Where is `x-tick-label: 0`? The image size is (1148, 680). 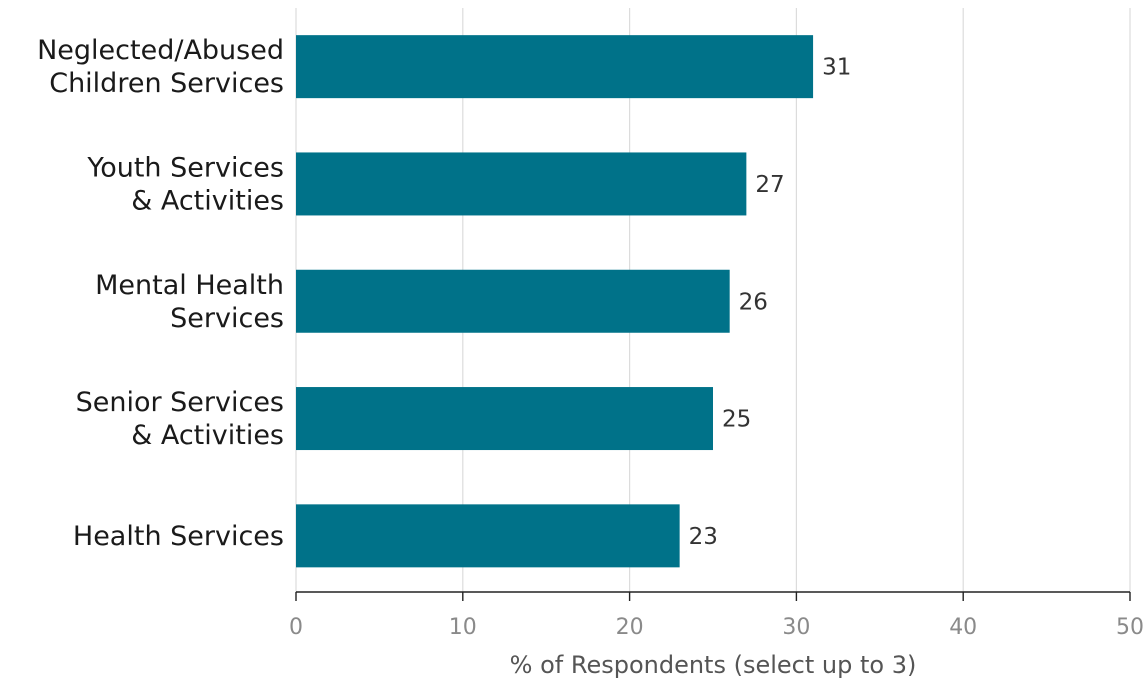
x-tick-label: 0 is located at coordinates (296, 627).